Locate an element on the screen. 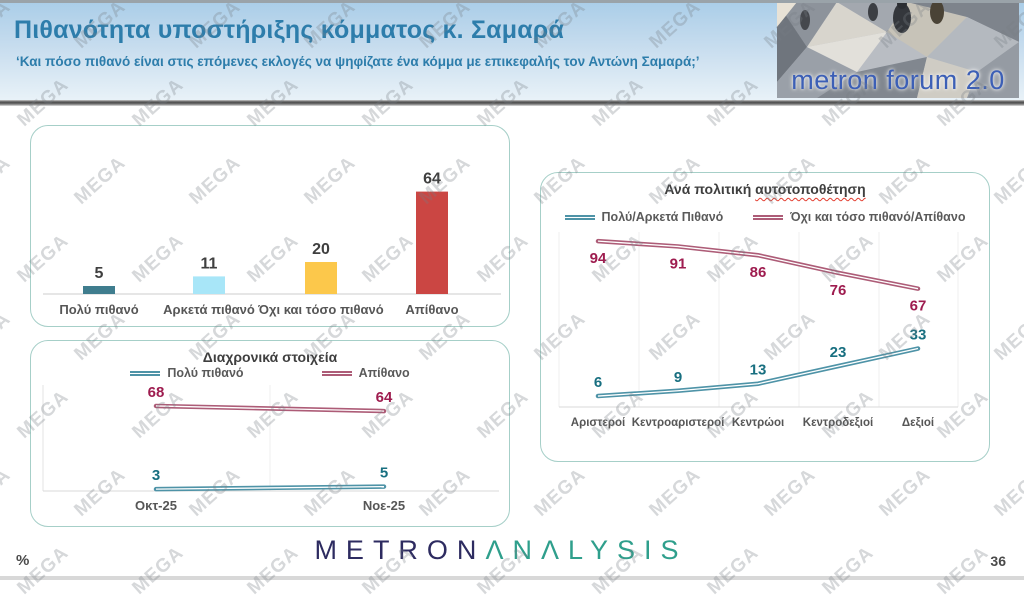 The image size is (1024, 600). legend-item: Πολύ πιθανό is located at coordinates (187, 373).